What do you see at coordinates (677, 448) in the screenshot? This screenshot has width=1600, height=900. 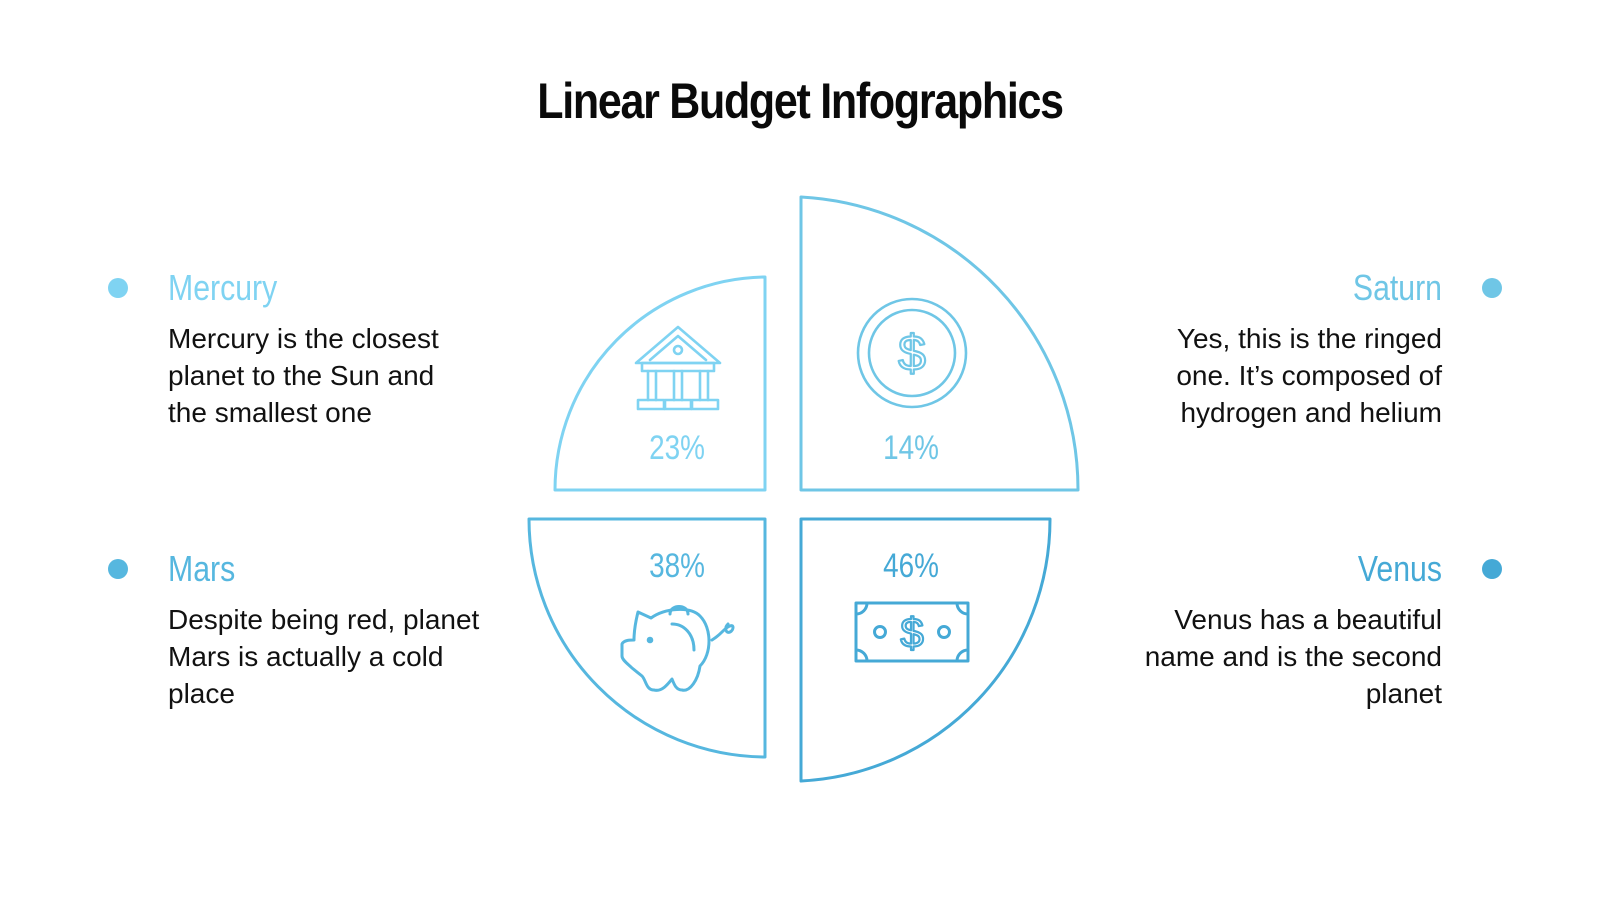 I see `segment-percent-label: 23%` at bounding box center [677, 448].